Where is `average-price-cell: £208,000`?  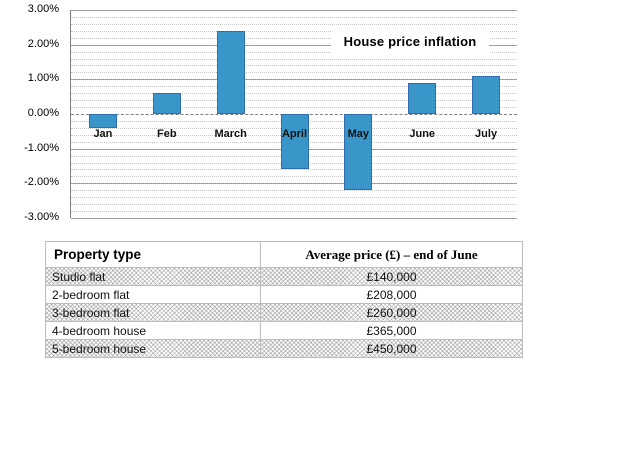 average-price-cell: £208,000 is located at coordinates (391, 294).